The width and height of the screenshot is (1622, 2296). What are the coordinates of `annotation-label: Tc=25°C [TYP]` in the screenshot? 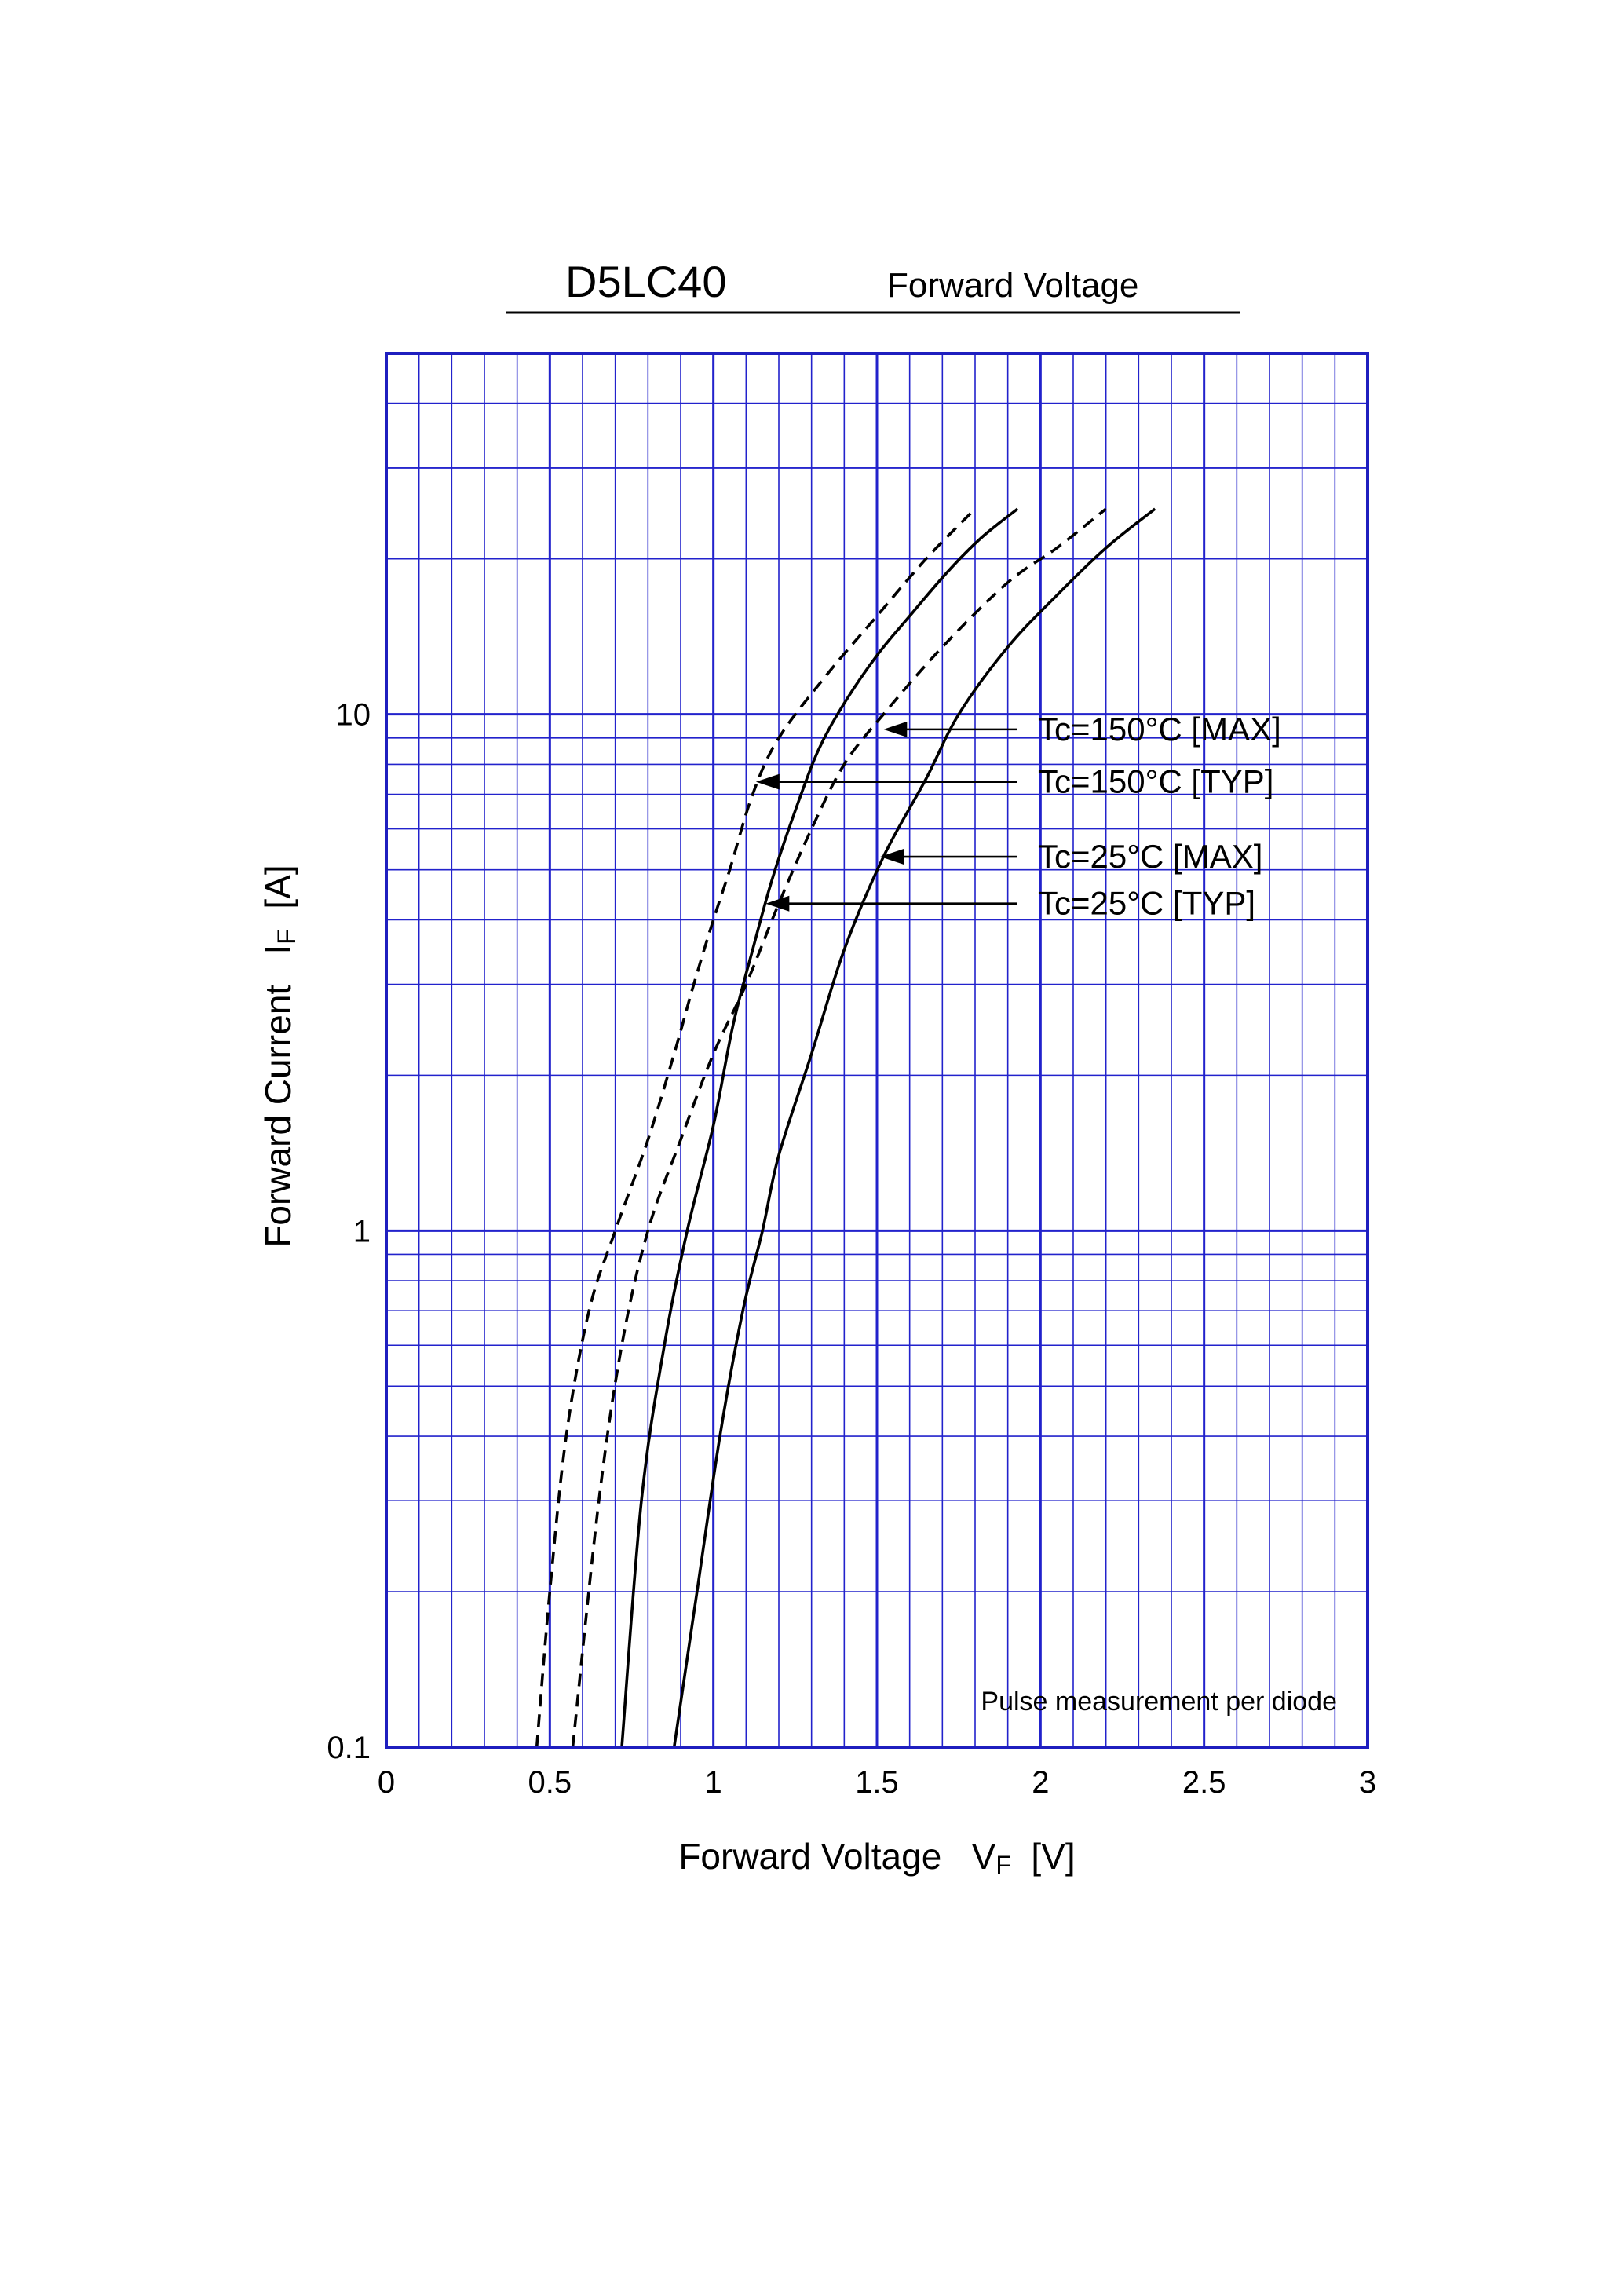 It's located at (1146, 903).